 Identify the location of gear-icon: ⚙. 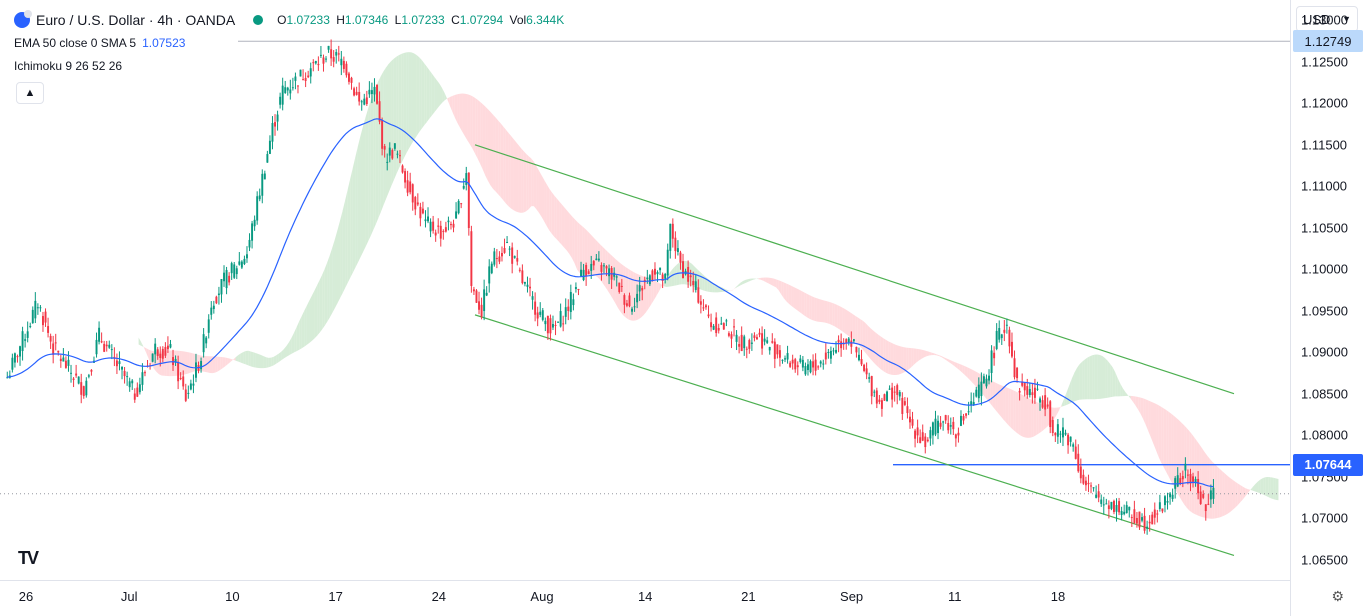
(1337, 596).